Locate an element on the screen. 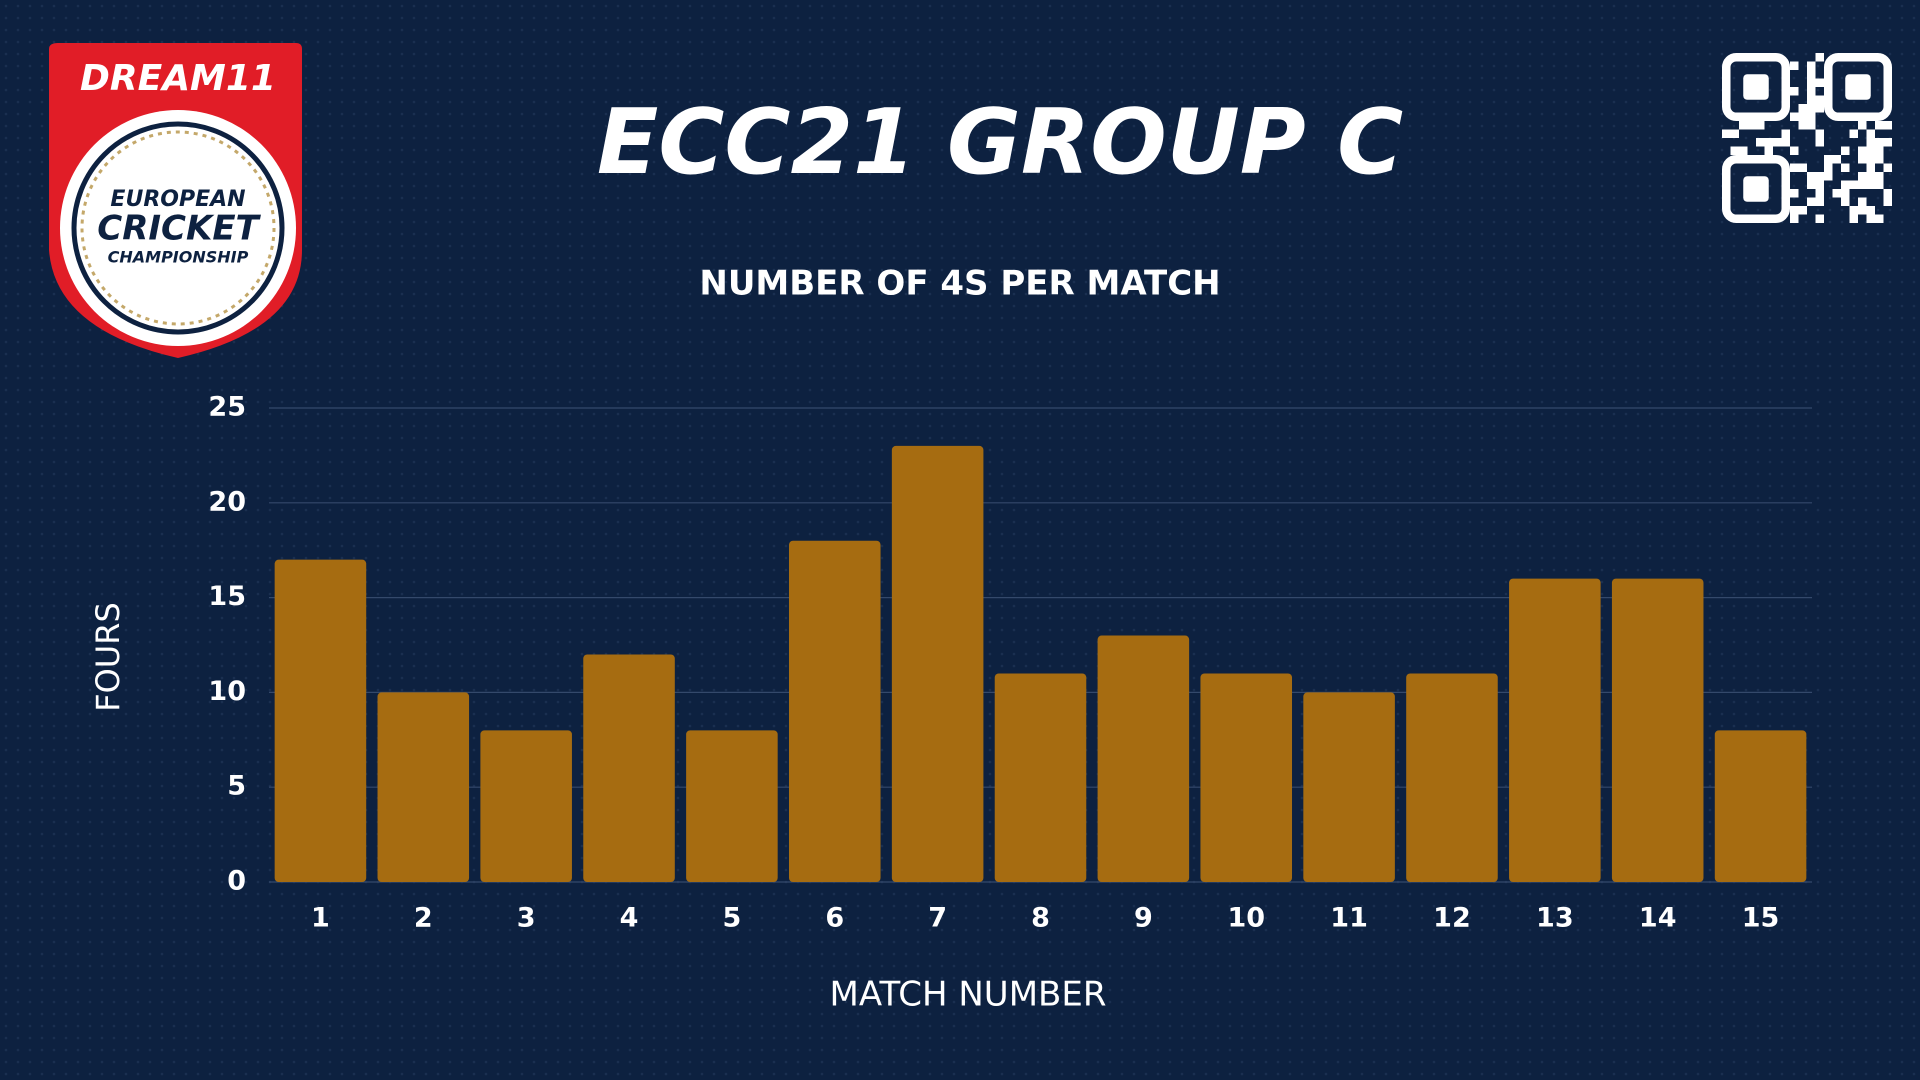 Image resolution: width=1920 pixels, height=1080 pixels. logo-ring is located at coordinates (178, 228).